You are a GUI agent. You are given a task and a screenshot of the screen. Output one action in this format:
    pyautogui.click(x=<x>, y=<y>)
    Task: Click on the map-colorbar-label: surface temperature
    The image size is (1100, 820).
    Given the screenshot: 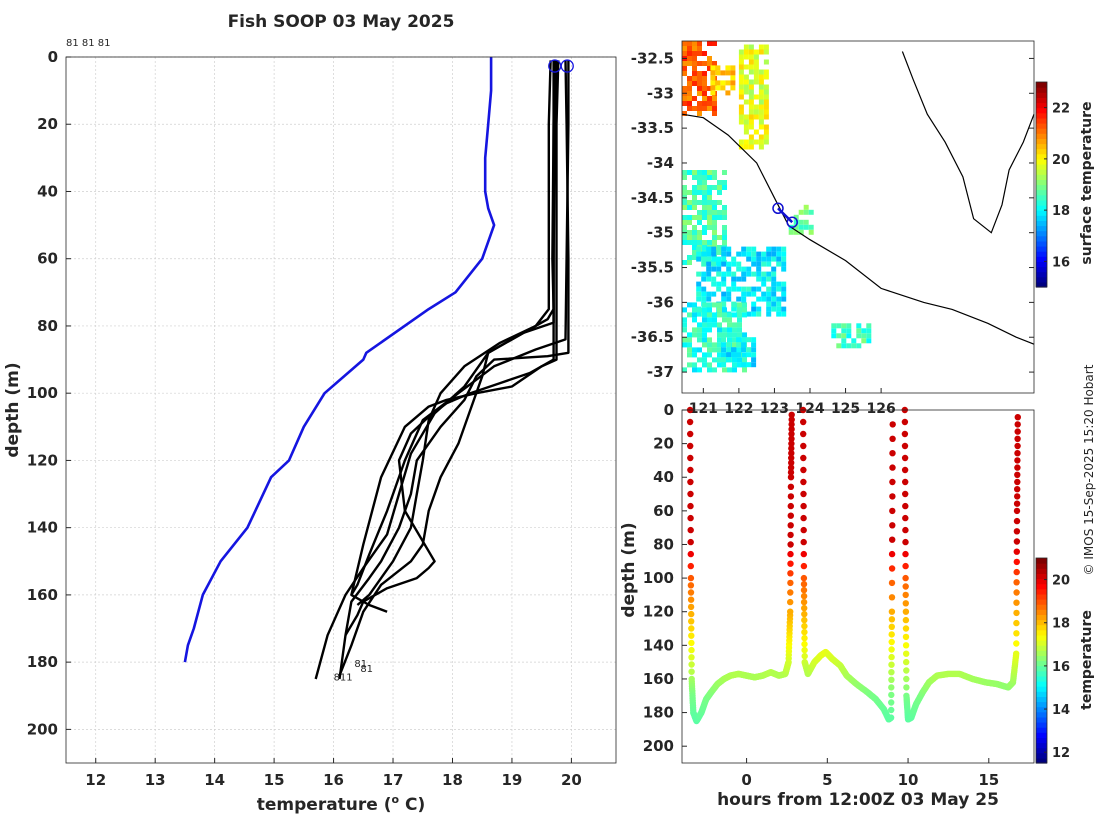 What is the action you would take?
    pyautogui.click(x=1087, y=182)
    